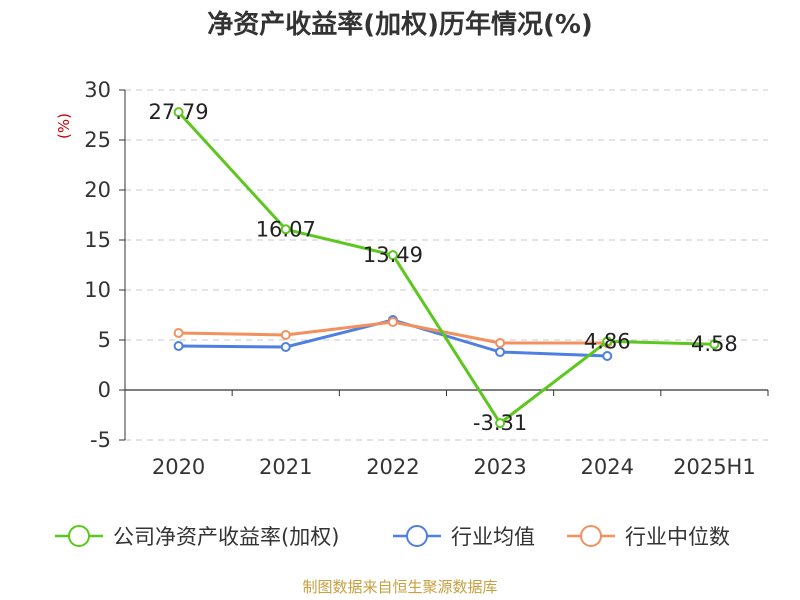 Image resolution: width=800 pixels, height=600 pixels. I want to click on data-label: 4.86, so click(607, 341).